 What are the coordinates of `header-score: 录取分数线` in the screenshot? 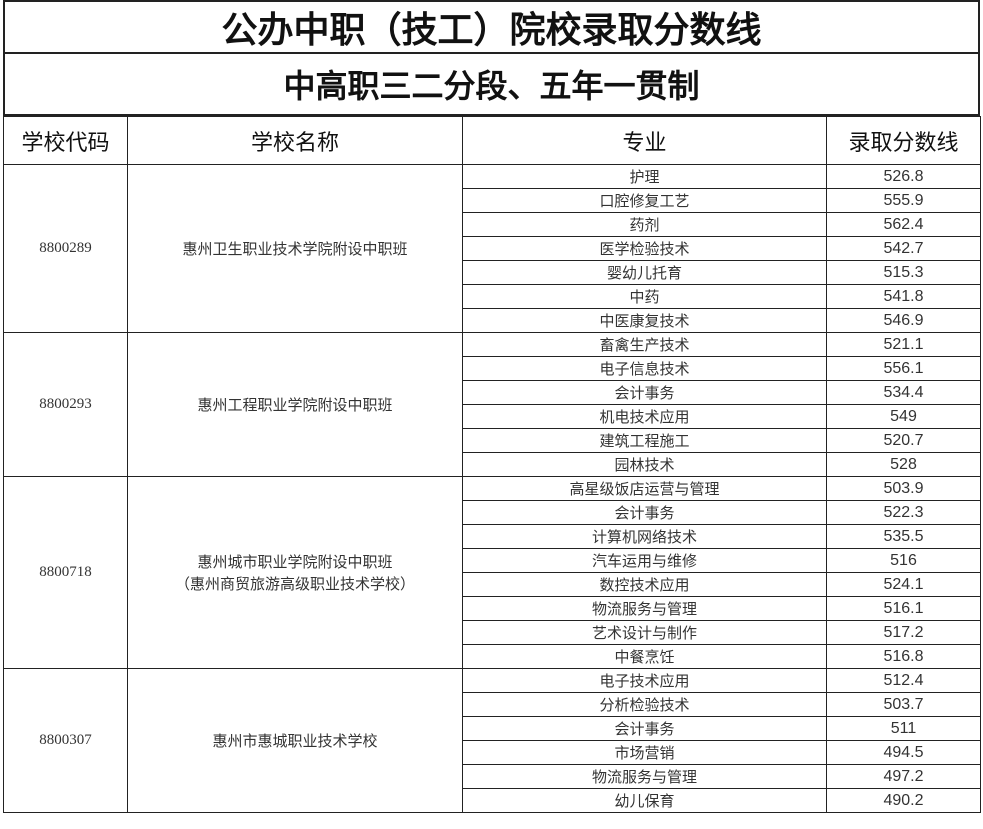 It's located at (903, 140).